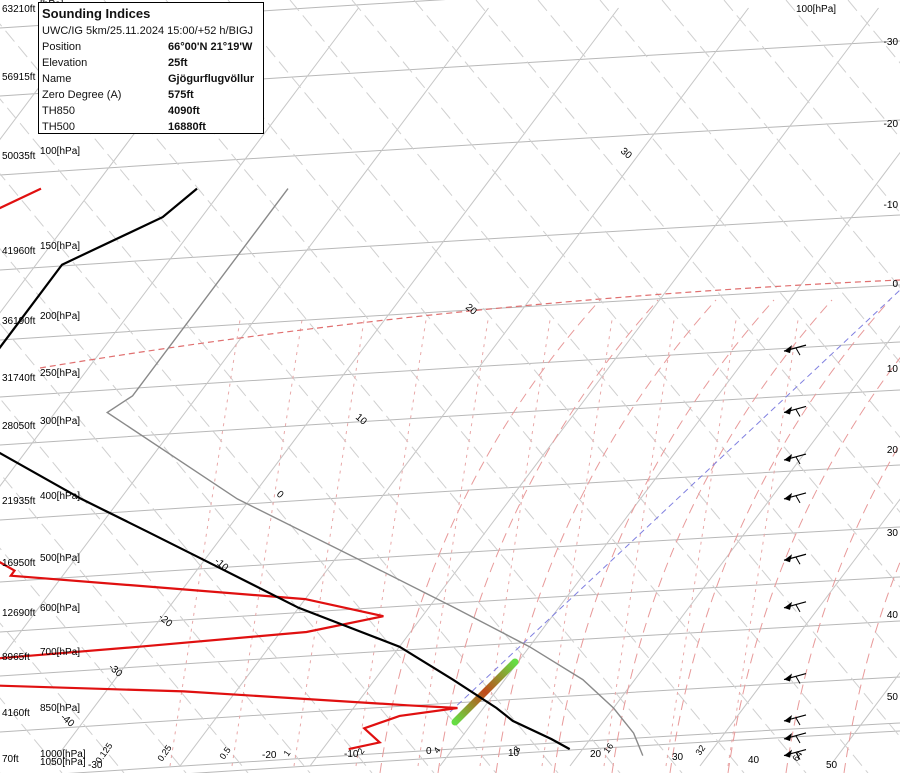 The image size is (900, 773). Describe the element at coordinates (19, 156) in the screenshot. I see `altitude-label: 50035ft` at that location.